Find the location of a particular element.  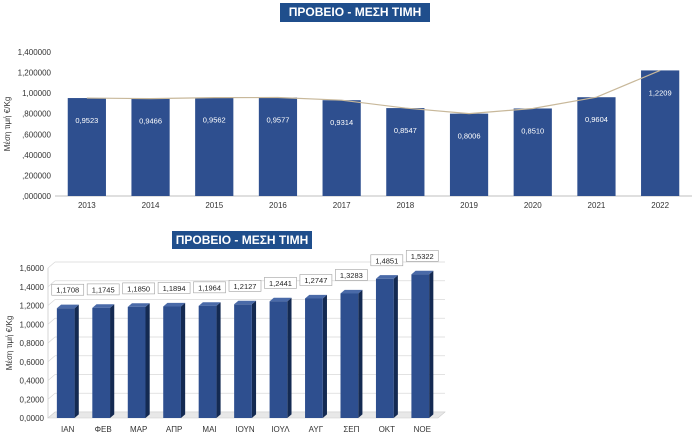

chart2-data-label: 1,1964 is located at coordinates (209, 287).